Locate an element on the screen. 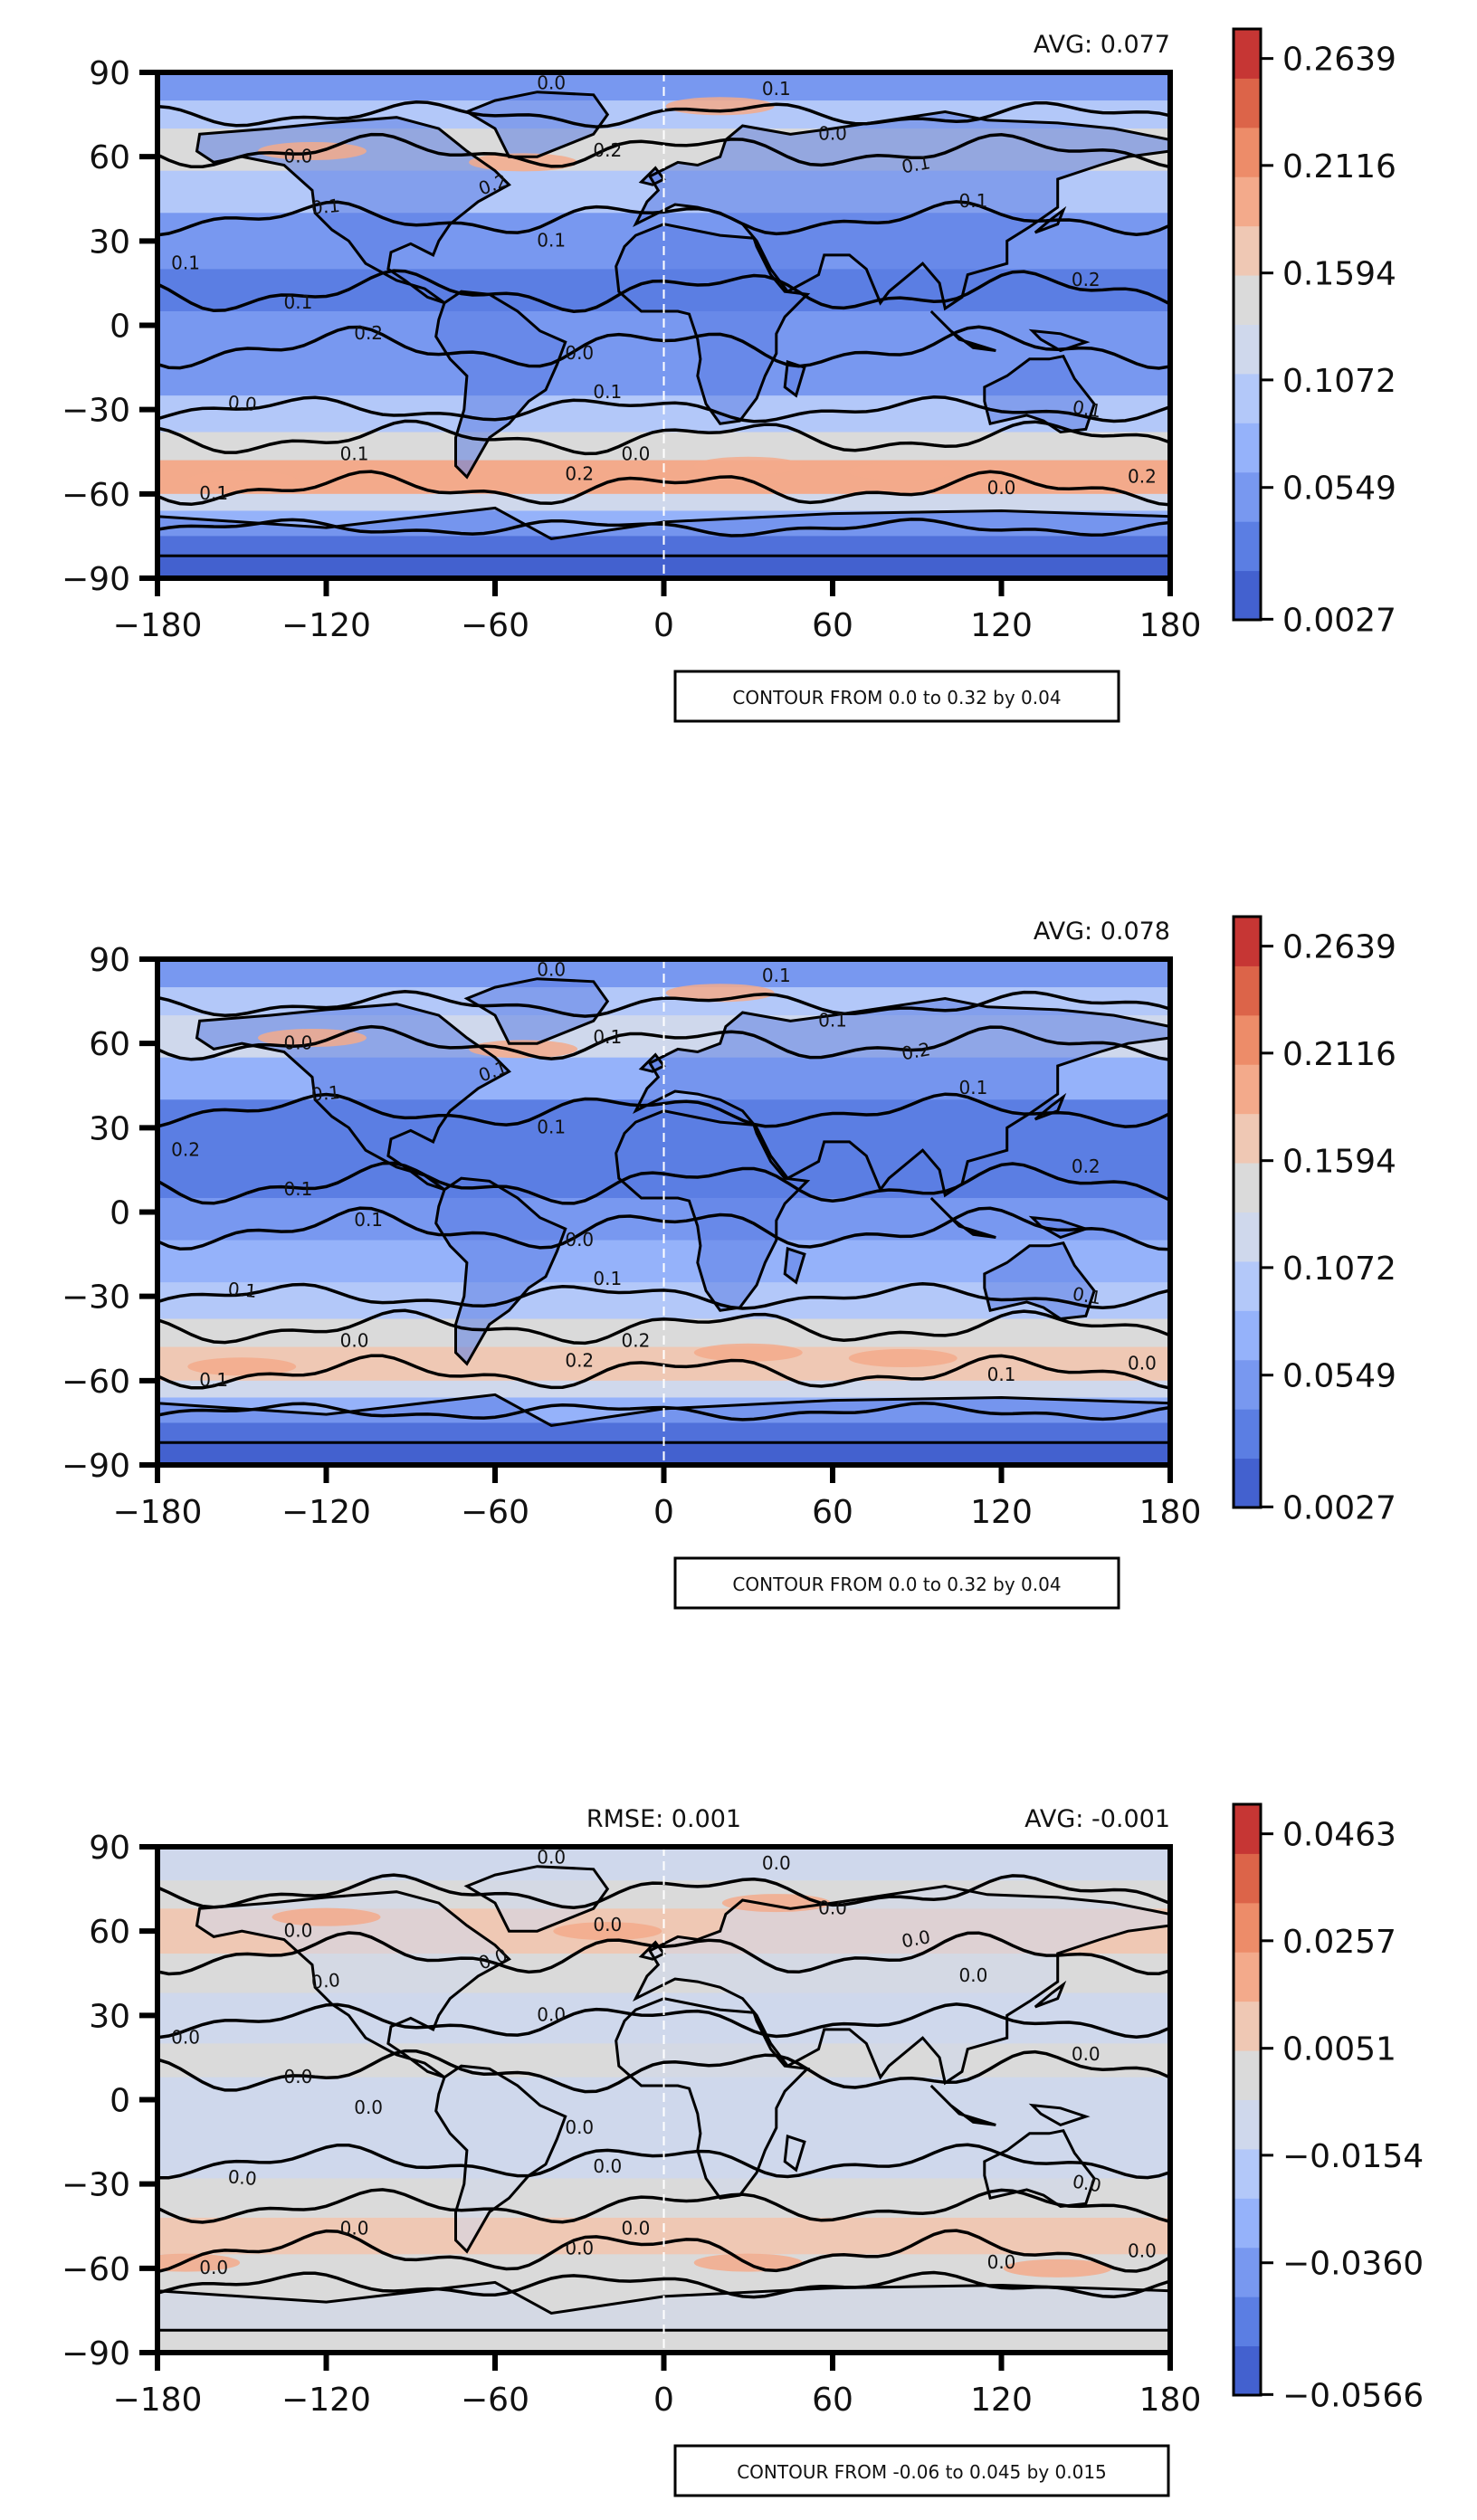 This screenshot has height=2520, width=1477. avg-label: AVG: -0.001 is located at coordinates (1097, 1819).